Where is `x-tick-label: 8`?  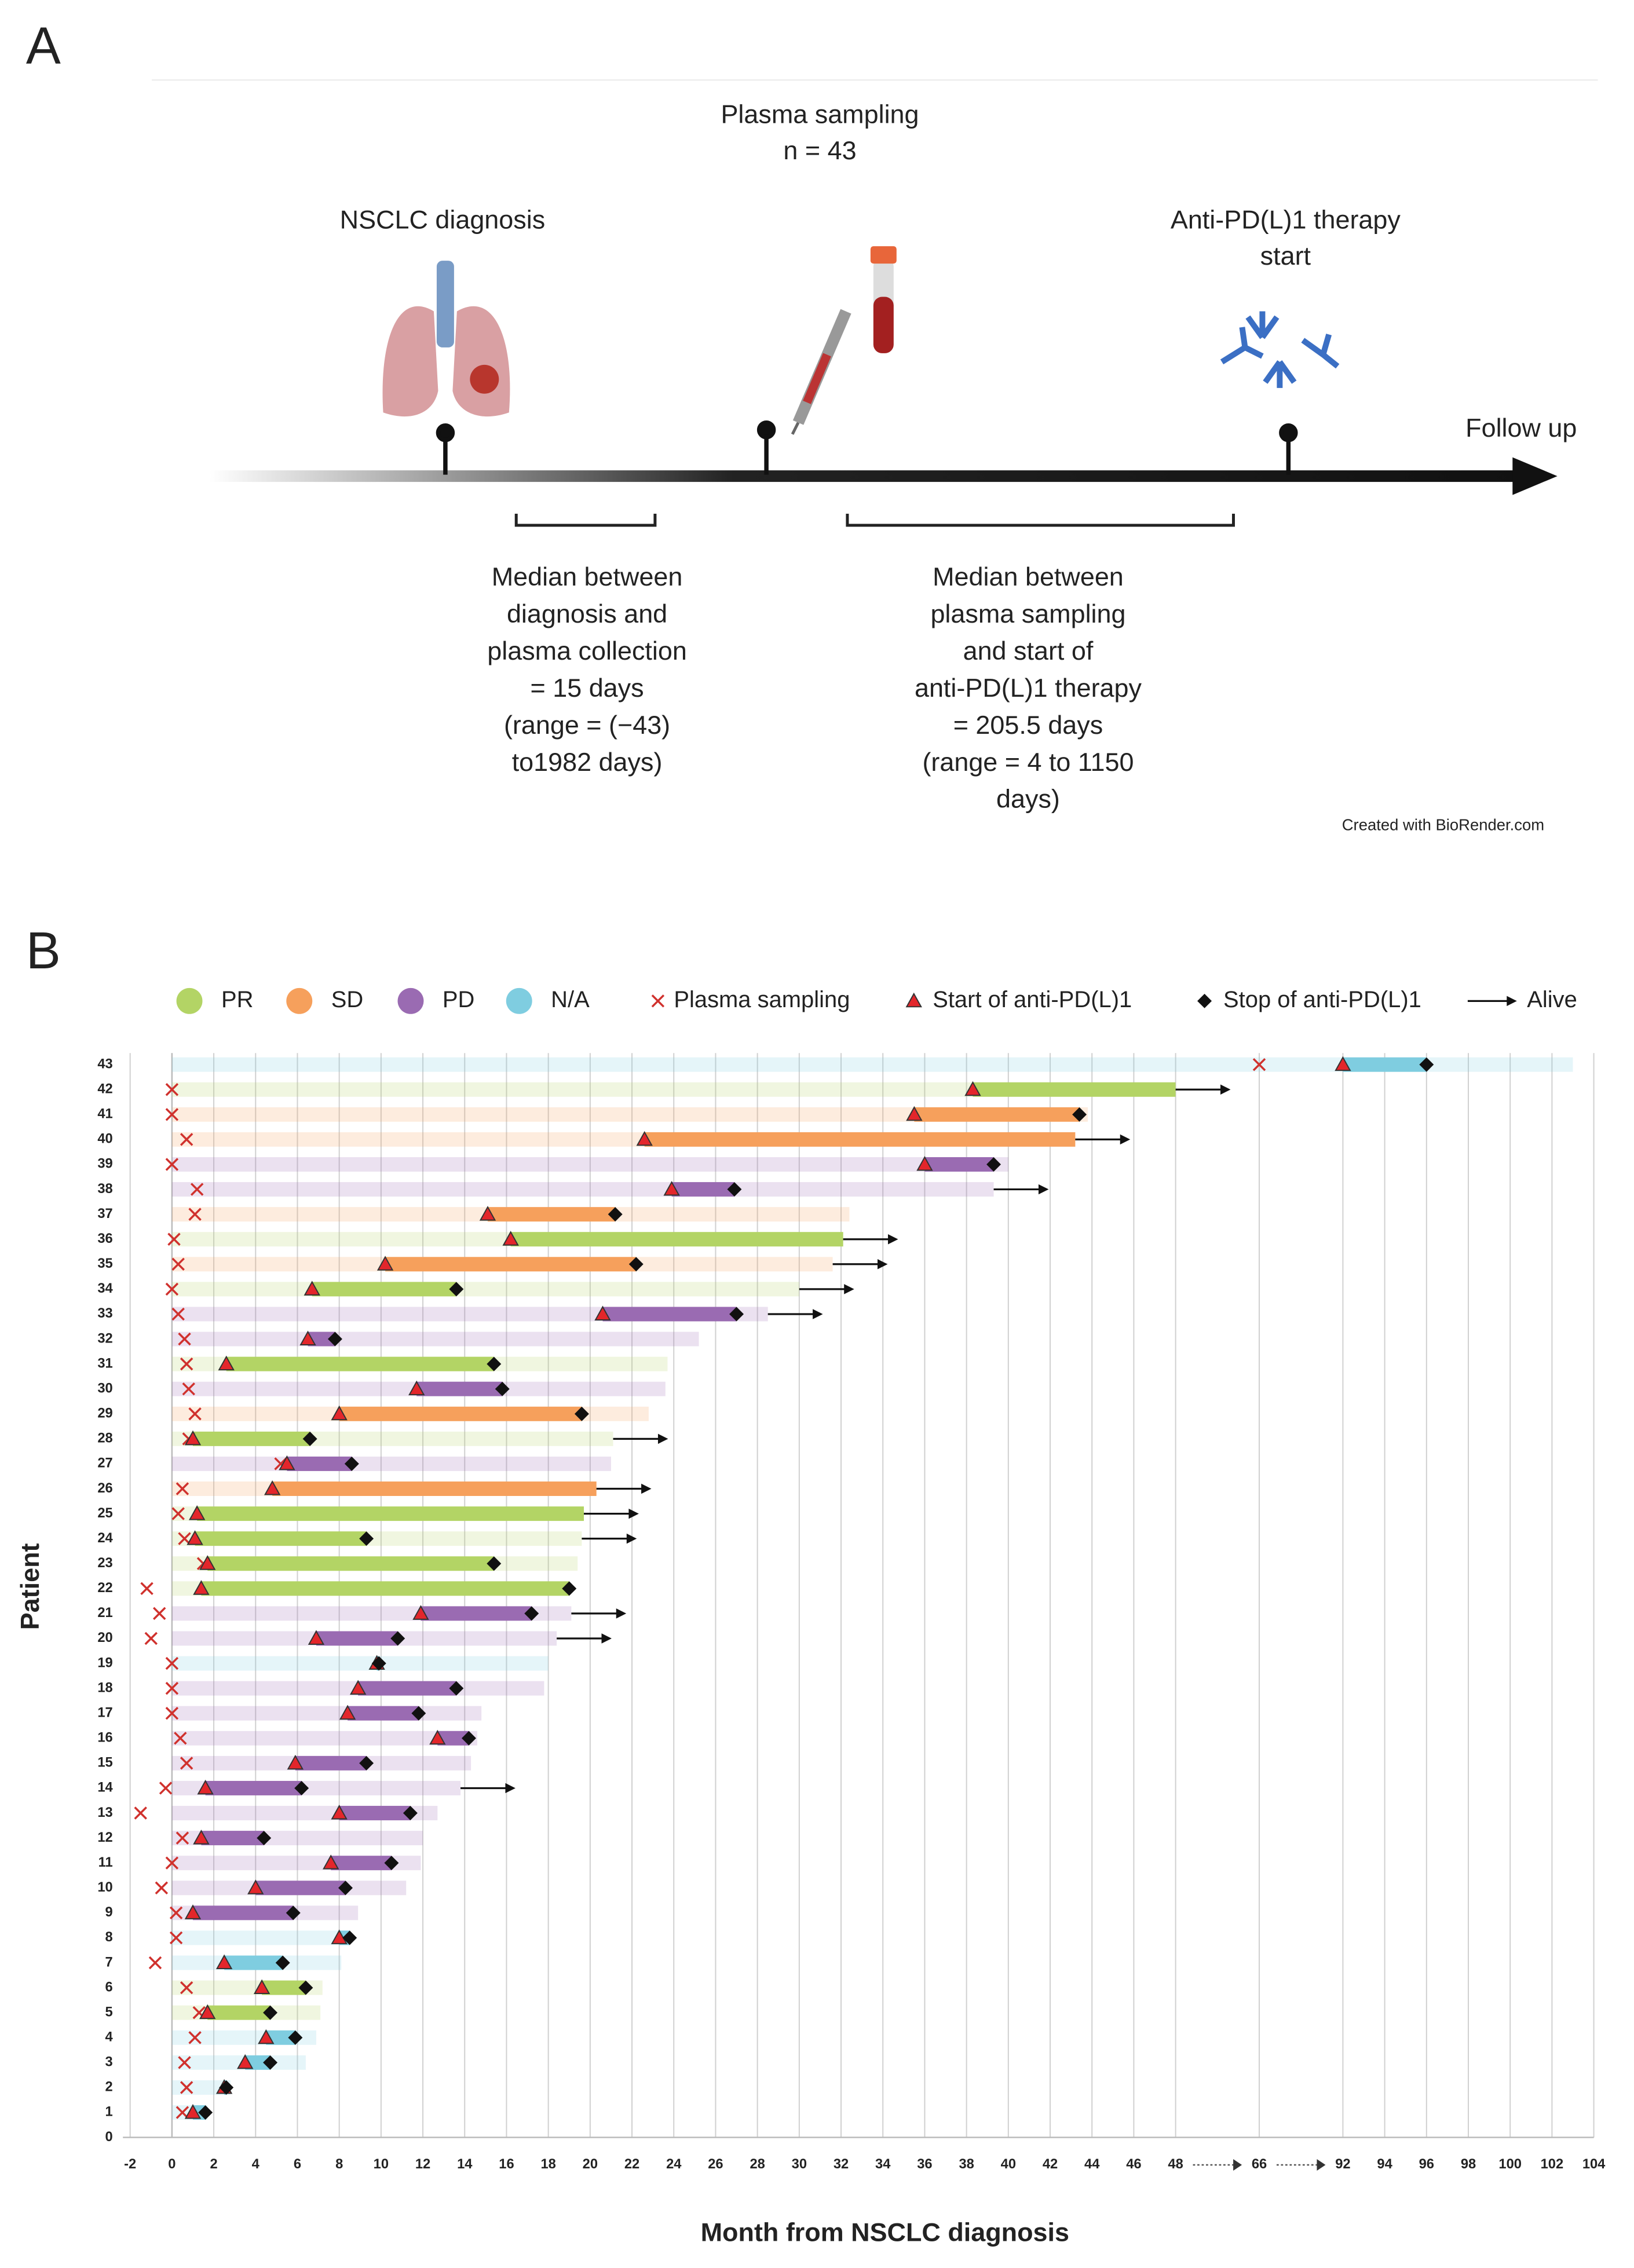
x-tick-label: 8 is located at coordinates (339, 2164).